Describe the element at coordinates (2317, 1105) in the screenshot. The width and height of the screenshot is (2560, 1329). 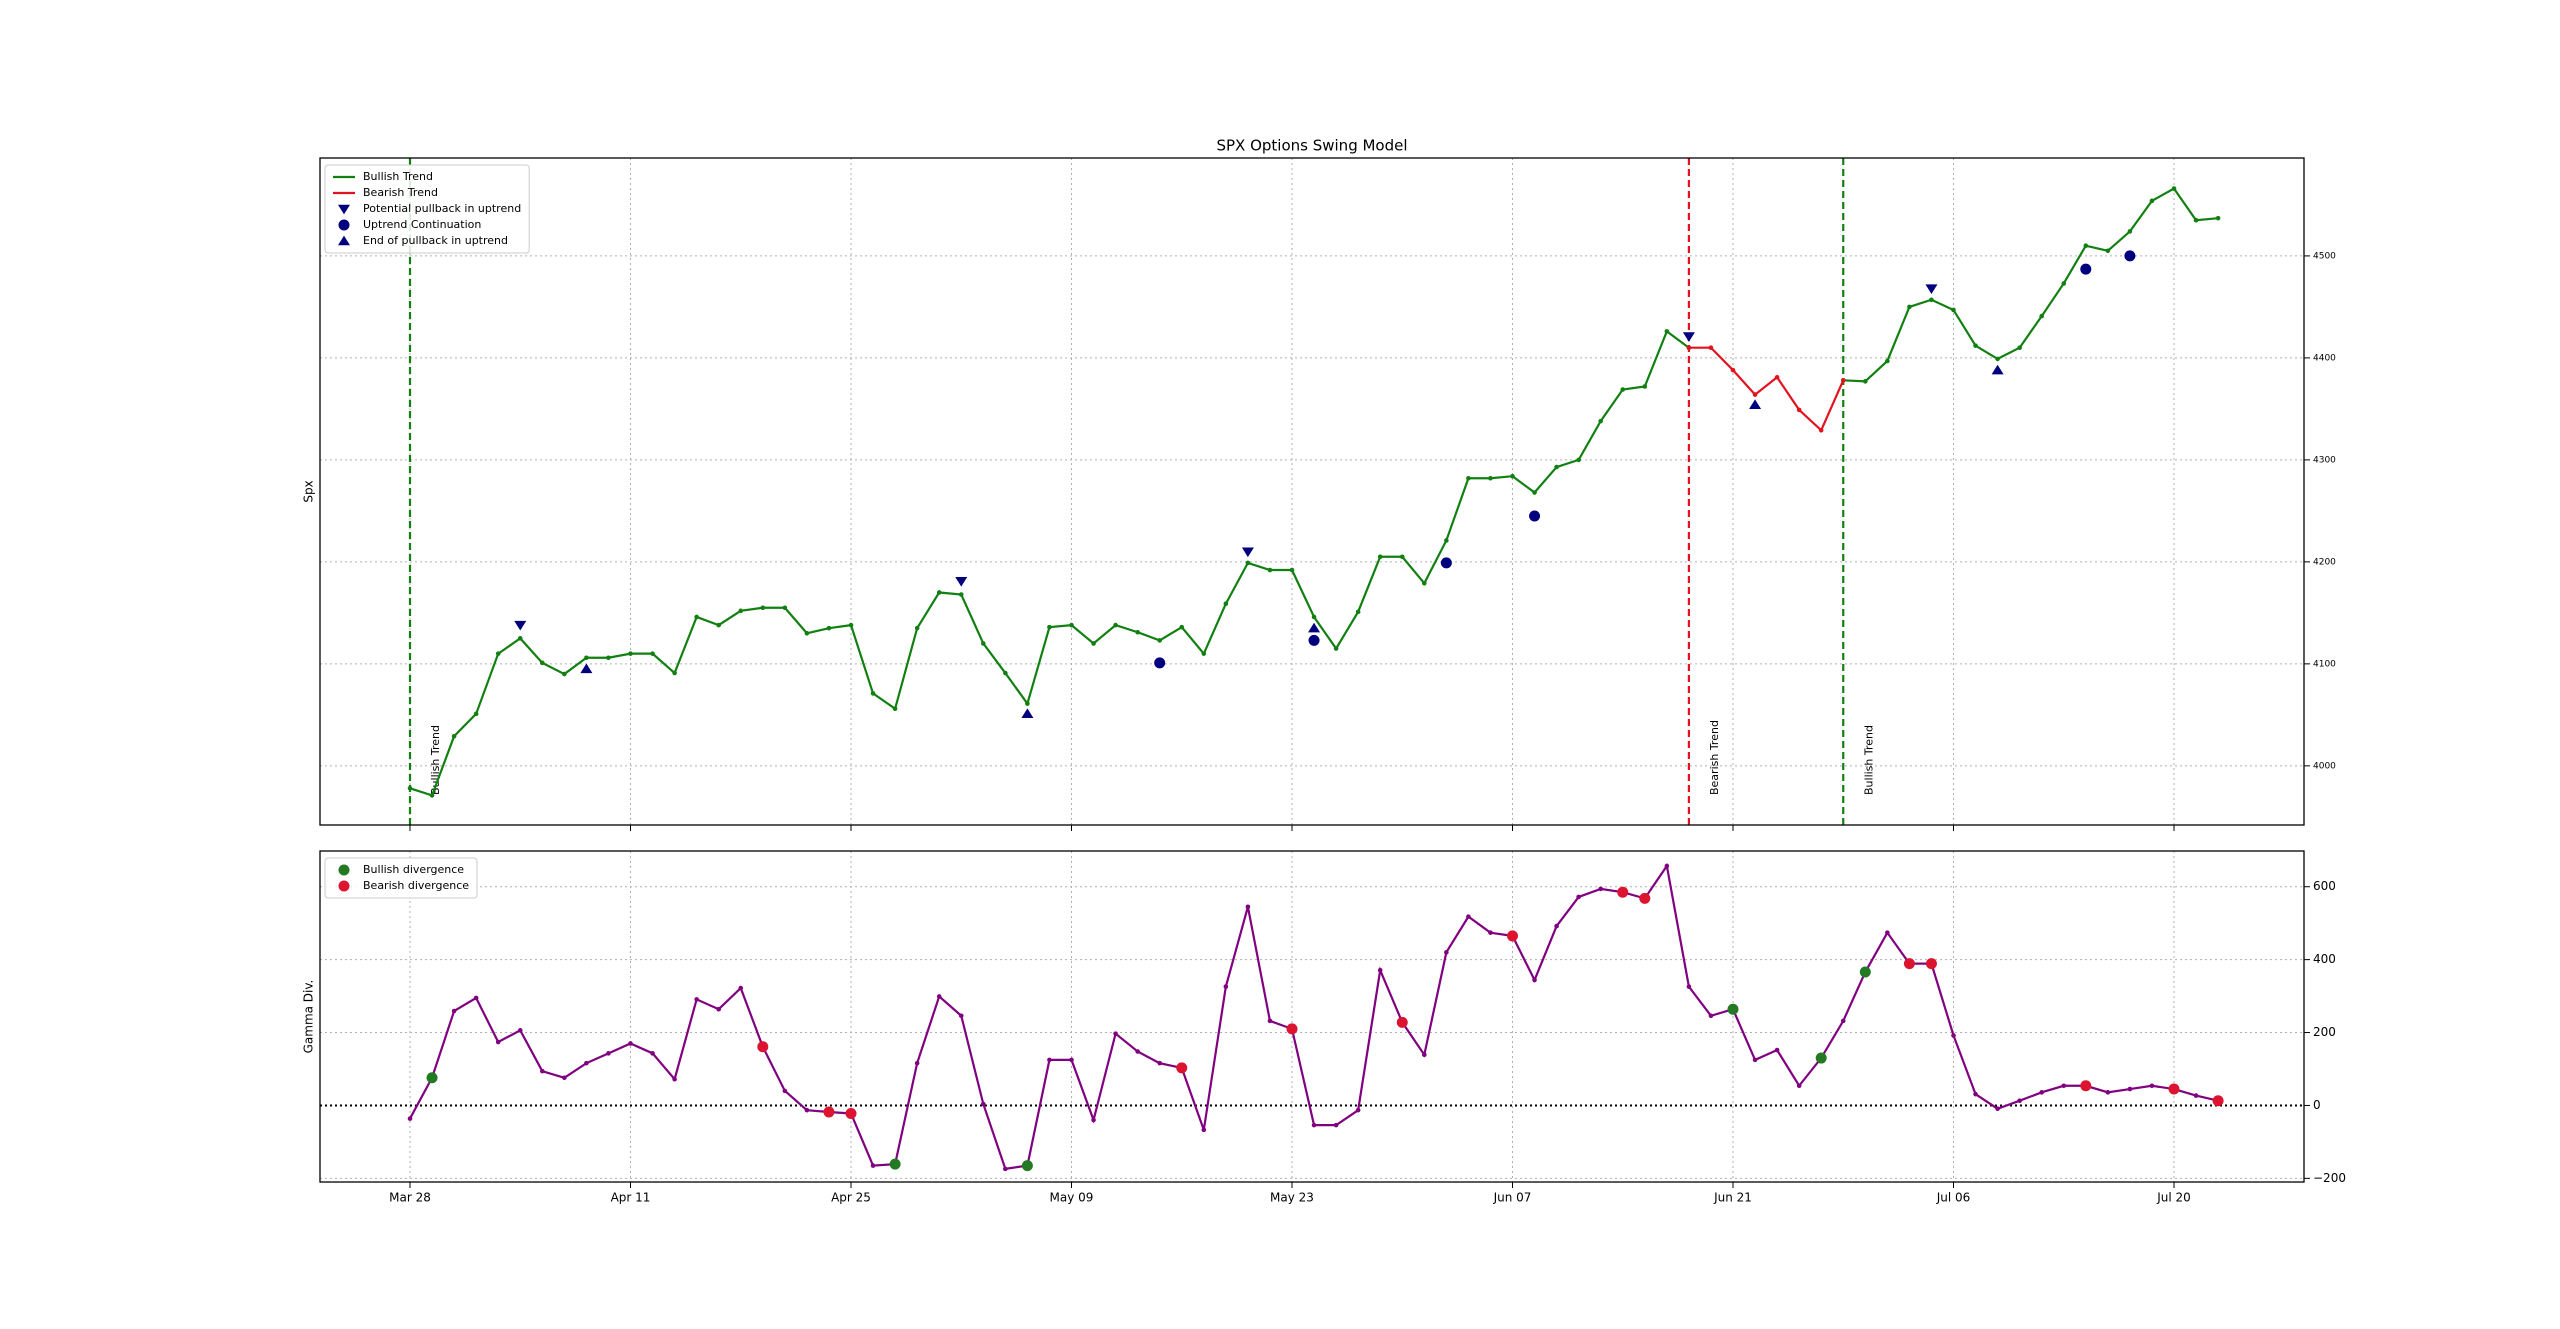
I see `y-tick-label: 0` at that location.